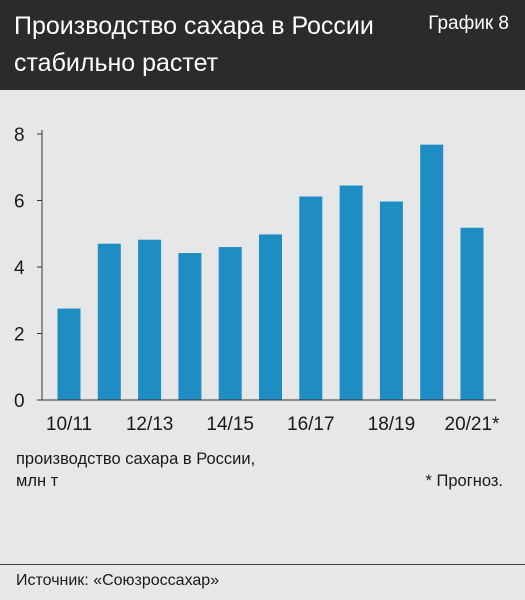 The height and width of the screenshot is (600, 525). I want to click on bar-20-21-, so click(472, 313).